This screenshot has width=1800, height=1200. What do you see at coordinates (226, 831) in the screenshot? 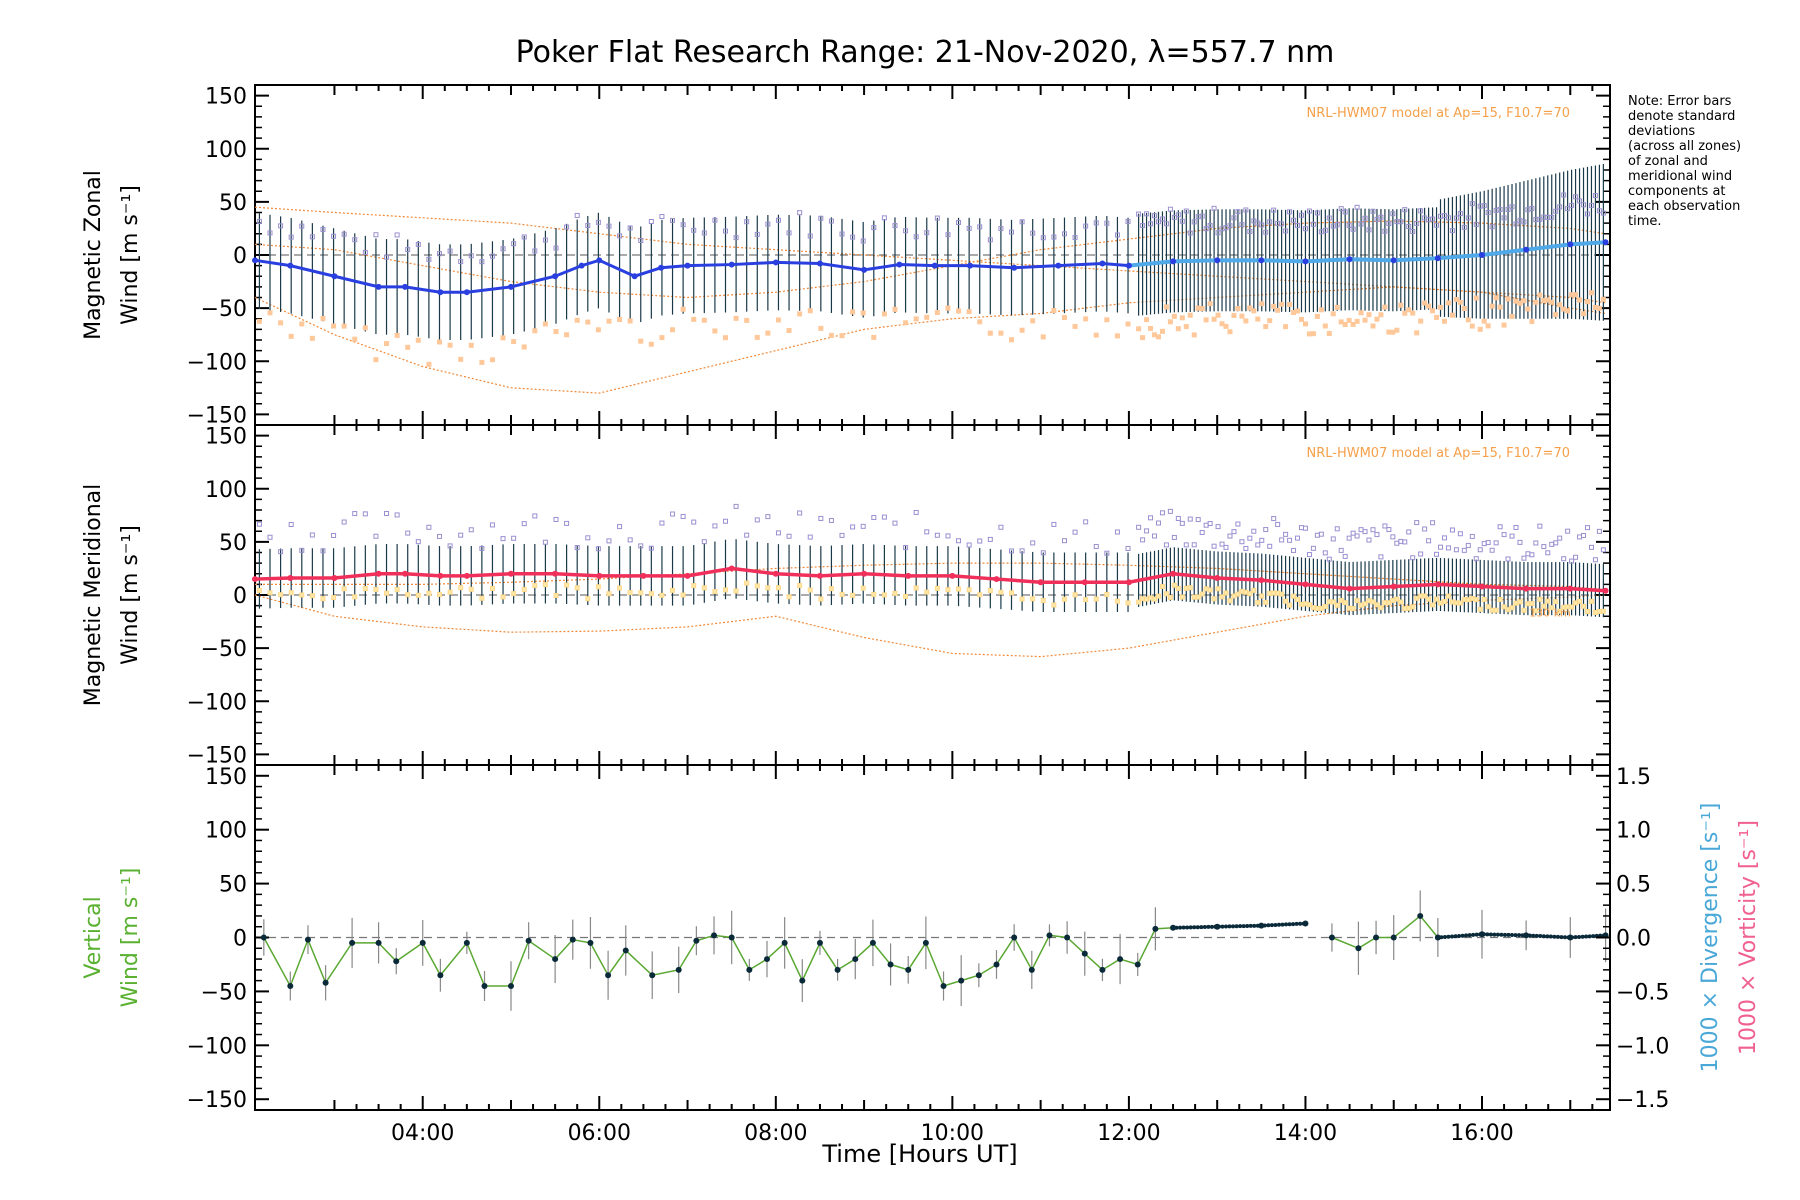
I see `y-tick-label: 100` at bounding box center [226, 831].